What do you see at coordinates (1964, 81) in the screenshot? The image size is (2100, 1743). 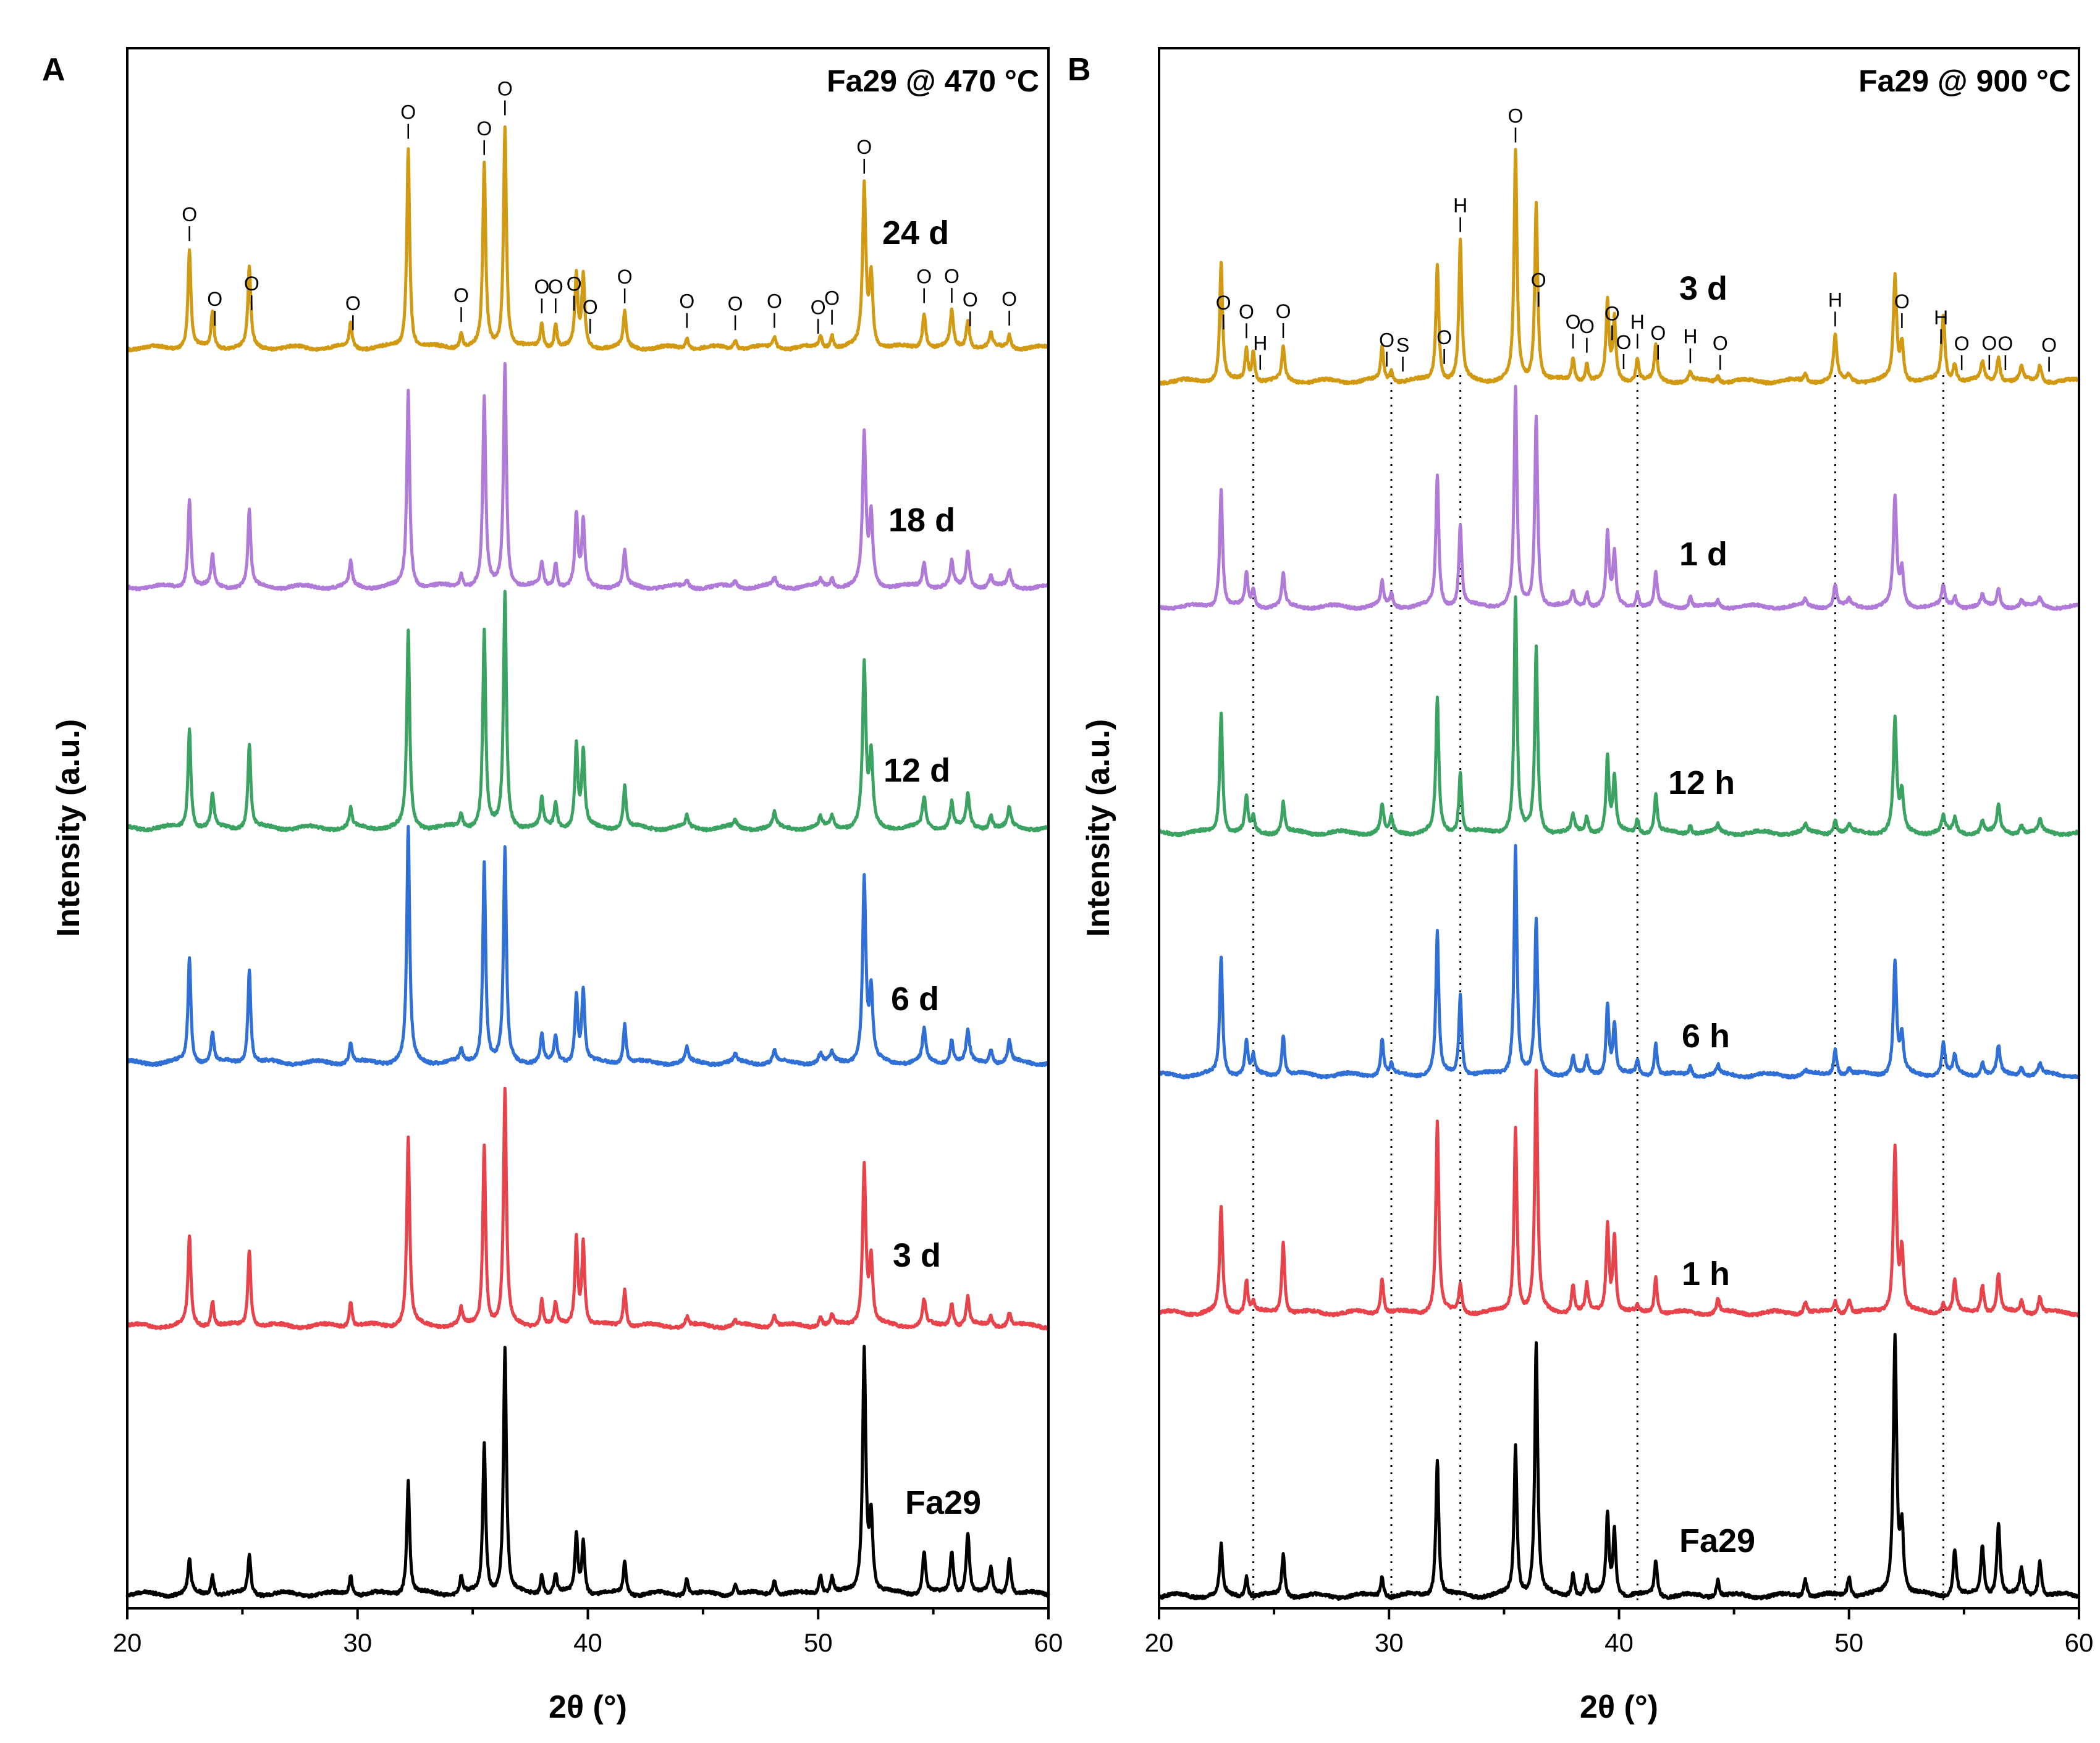 I see `chart-title: Fa29 @ 900 °C` at bounding box center [1964, 81].